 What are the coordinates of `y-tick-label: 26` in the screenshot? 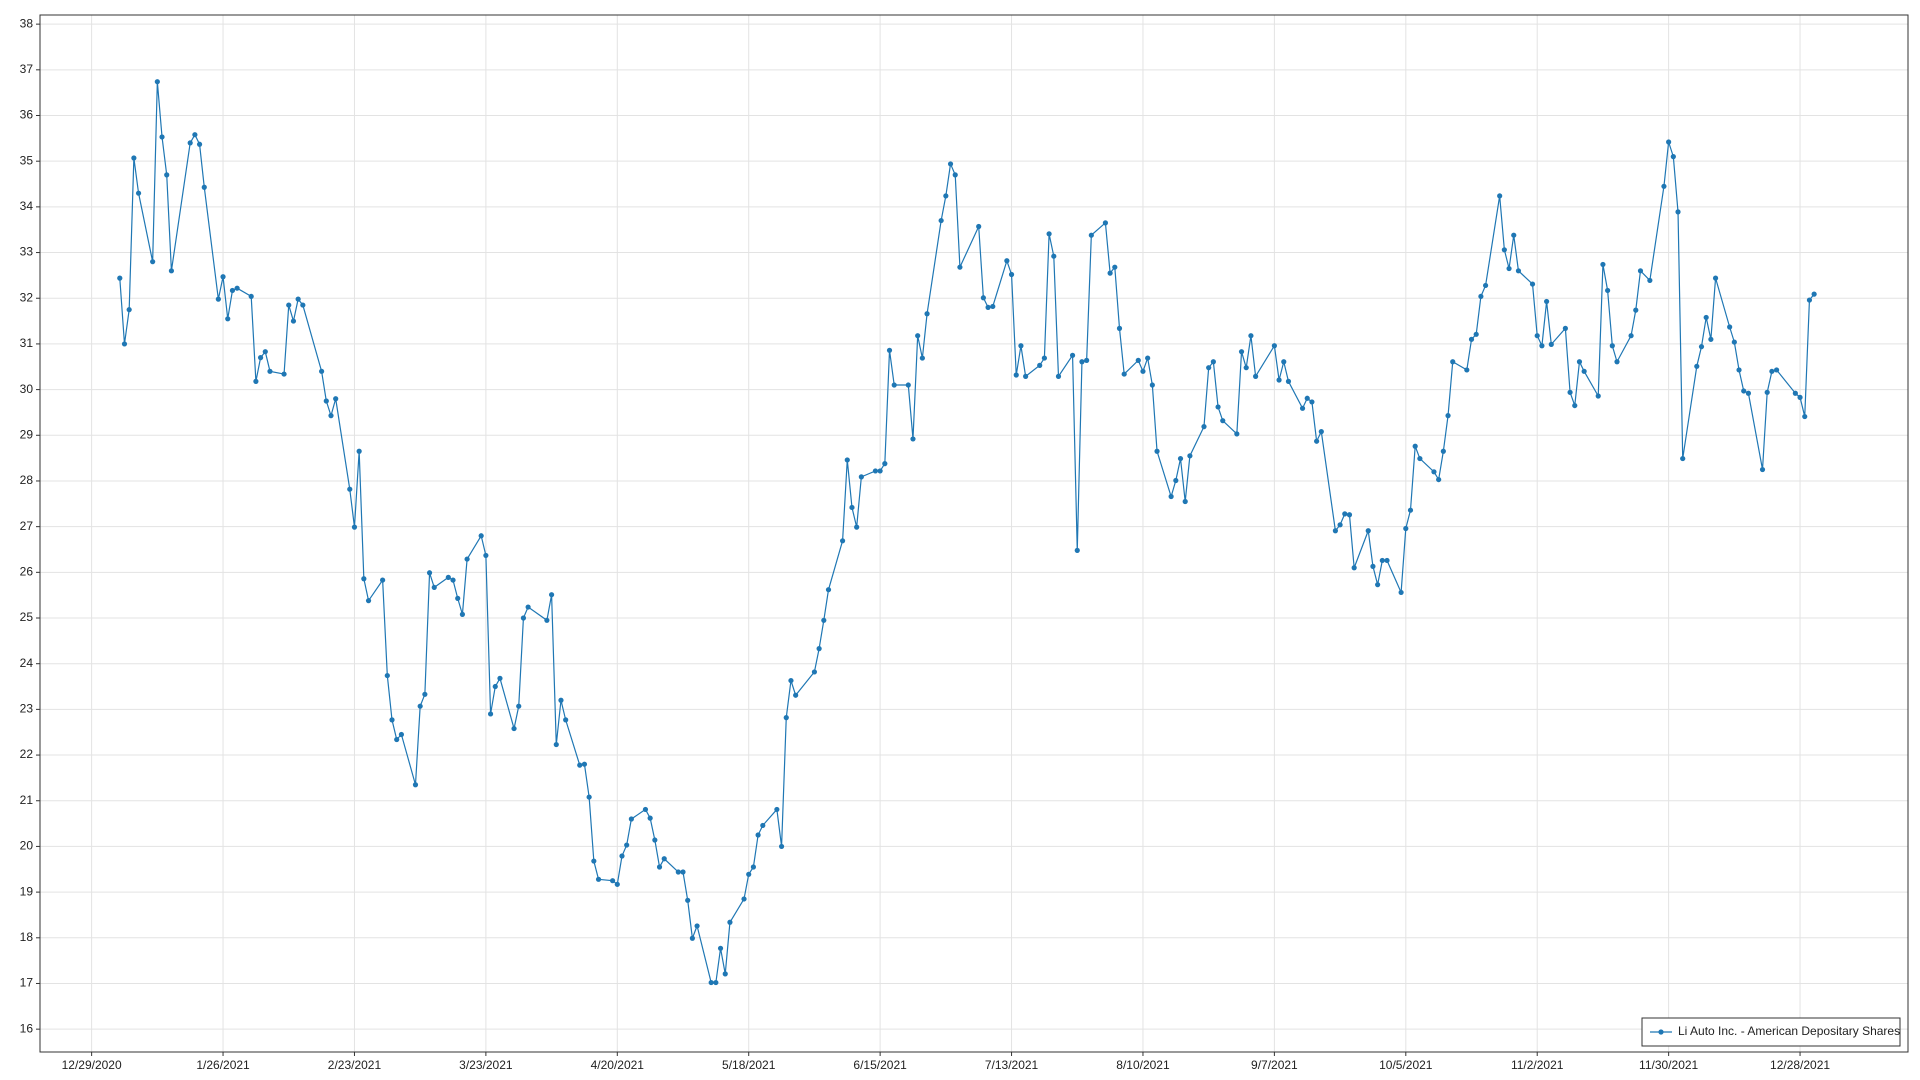 It's located at (27, 572).